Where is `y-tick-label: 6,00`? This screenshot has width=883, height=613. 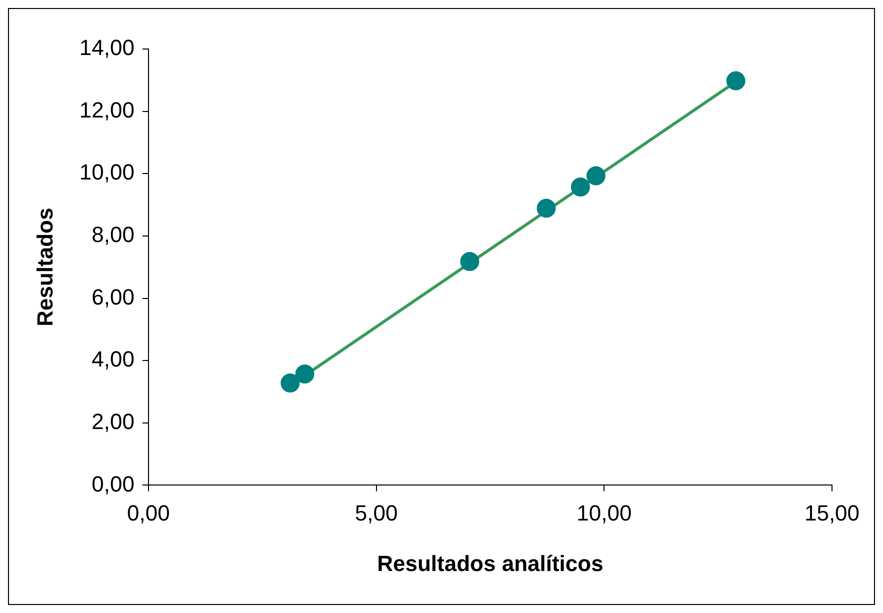
y-tick-label: 6,00 is located at coordinates (113, 297).